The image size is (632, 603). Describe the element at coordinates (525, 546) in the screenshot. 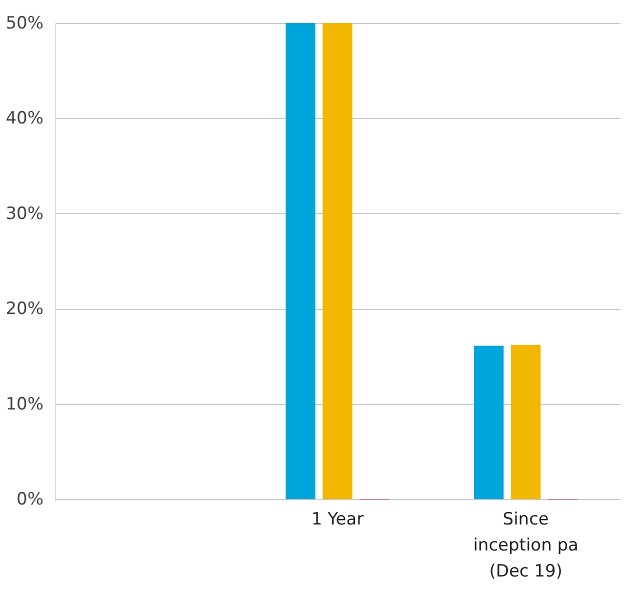

I see `x-tick-label: Since inception pa (Dec 19)` at that location.